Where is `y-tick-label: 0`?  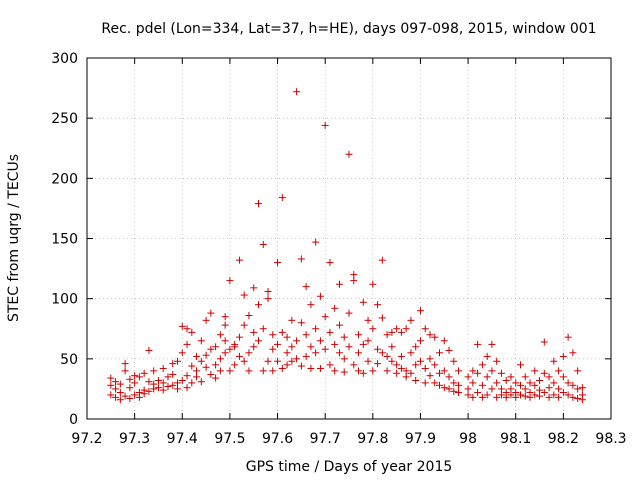 y-tick-label: 0 is located at coordinates (73, 420).